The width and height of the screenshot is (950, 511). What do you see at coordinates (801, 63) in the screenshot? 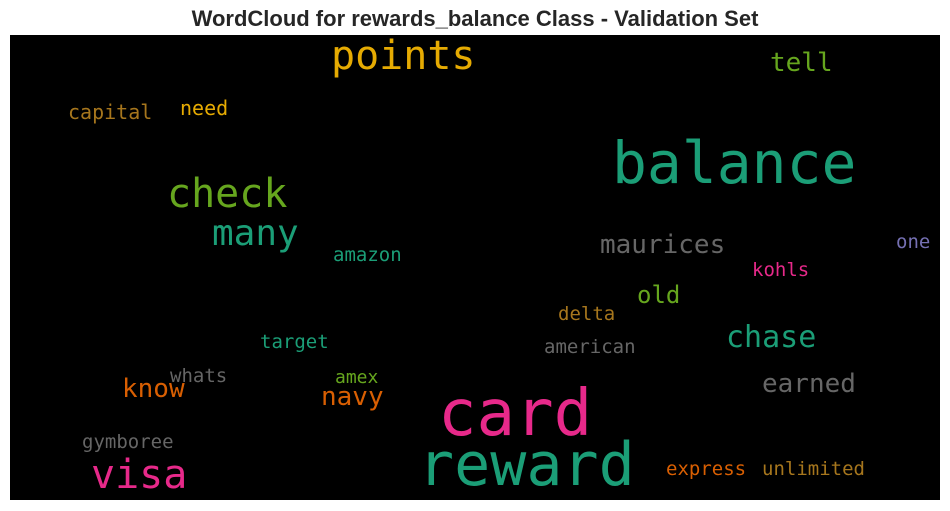
I see `word-tell: tell` at bounding box center [801, 63].